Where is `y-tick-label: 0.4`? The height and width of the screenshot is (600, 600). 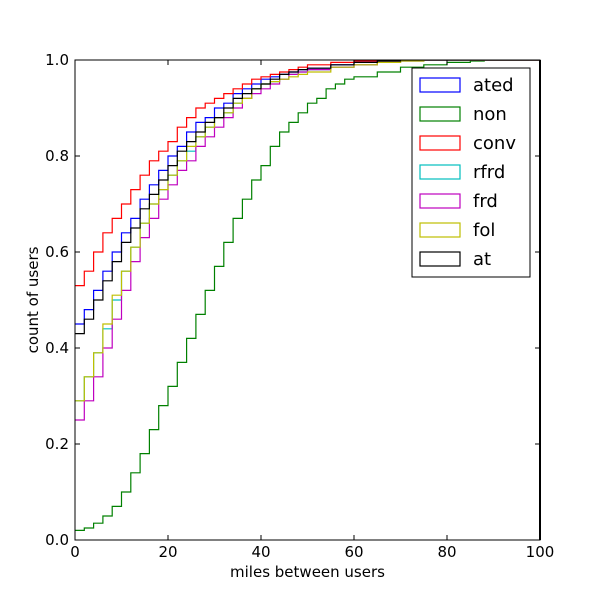 y-tick-label: 0.4 is located at coordinates (57, 348).